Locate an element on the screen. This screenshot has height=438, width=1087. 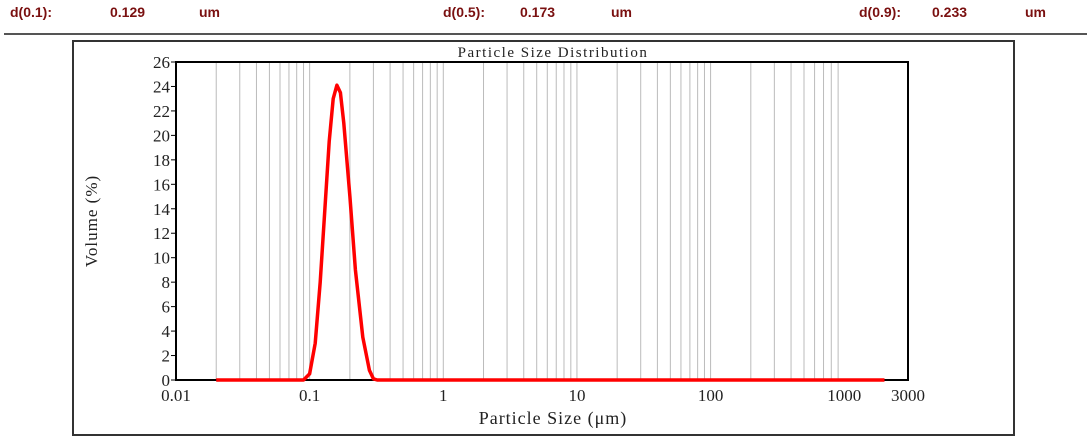
y-tick-label: 6 is located at coordinates (166, 307).